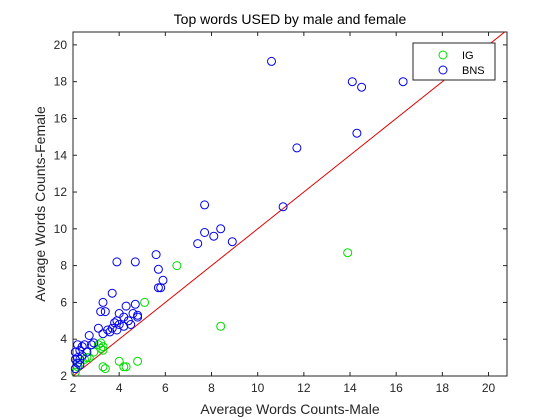 Image resolution: width=560 pixels, height=420 pixels. Describe the element at coordinates (61, 82) in the screenshot. I see `y-tick-label: 18` at that location.